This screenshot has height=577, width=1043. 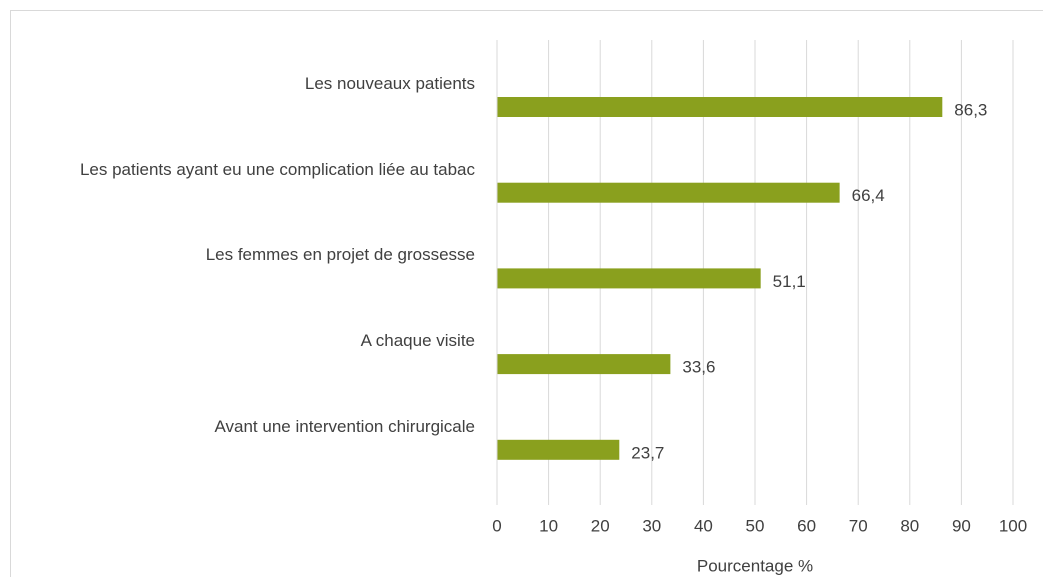 What do you see at coordinates (961, 525) in the screenshot?
I see `x-tick-label: 90` at bounding box center [961, 525].